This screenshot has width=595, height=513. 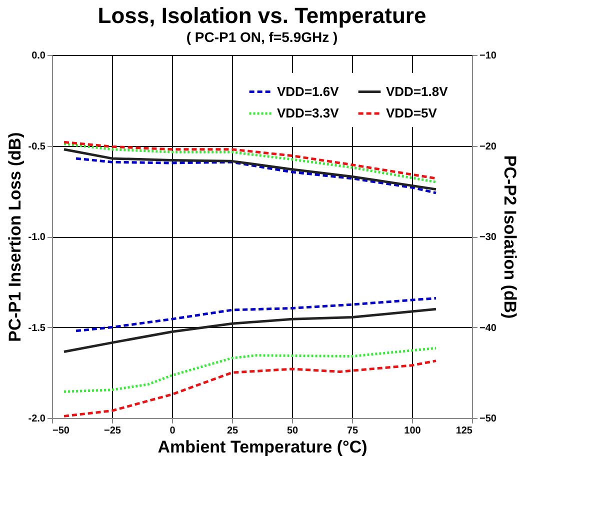 I want to click on y2-tick-label: −40, so click(x=488, y=328).